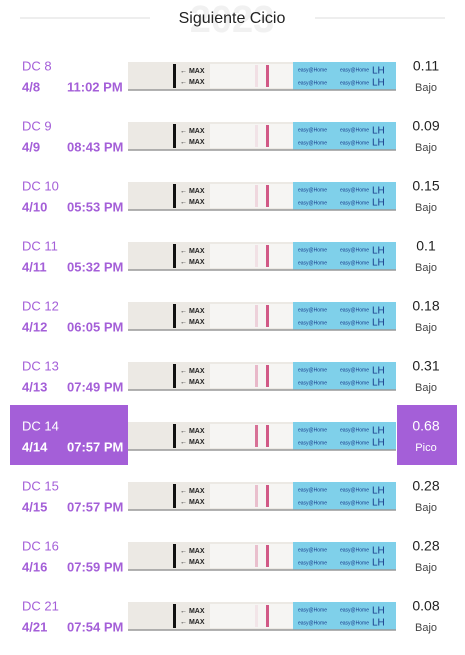  What do you see at coordinates (69, 435) in the screenshot?
I see `highlight` at bounding box center [69, 435].